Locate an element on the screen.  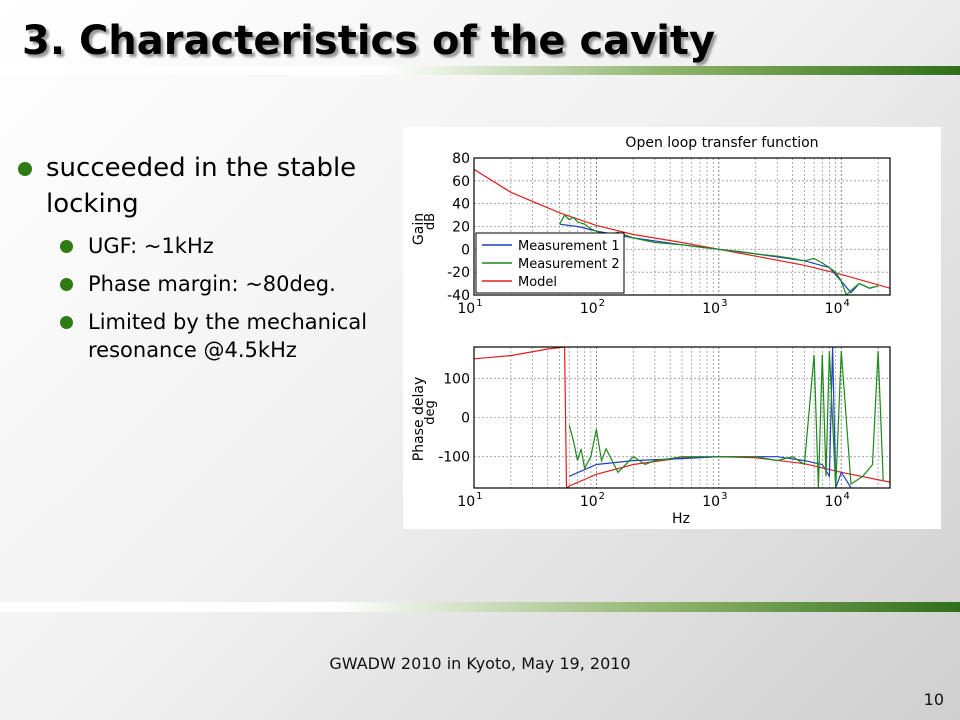
legend: Measurement 1 Measurement 2 Model is located at coordinates (550, 263).